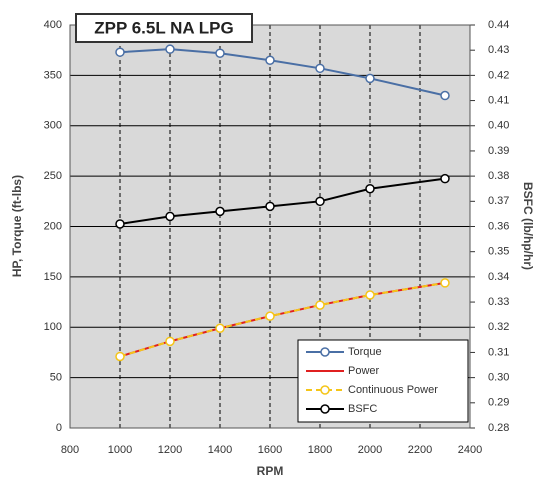 The height and width of the screenshot is (483, 540). What do you see at coordinates (393, 390) in the screenshot?
I see `legend-label: Continuous Power` at bounding box center [393, 390].